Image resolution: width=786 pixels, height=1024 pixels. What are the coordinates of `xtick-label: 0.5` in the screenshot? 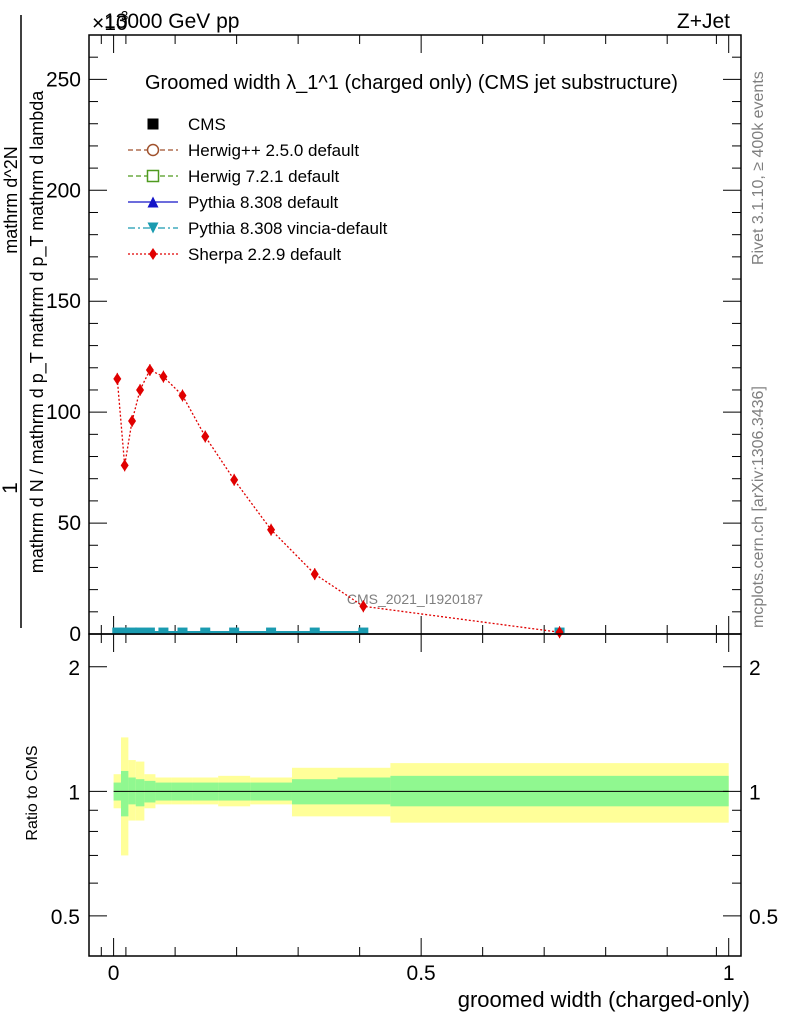 It's located at (421, 973).